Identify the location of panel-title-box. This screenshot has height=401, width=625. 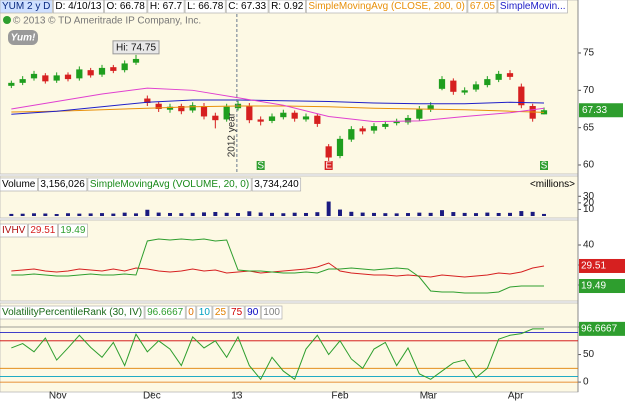
(14, 230).